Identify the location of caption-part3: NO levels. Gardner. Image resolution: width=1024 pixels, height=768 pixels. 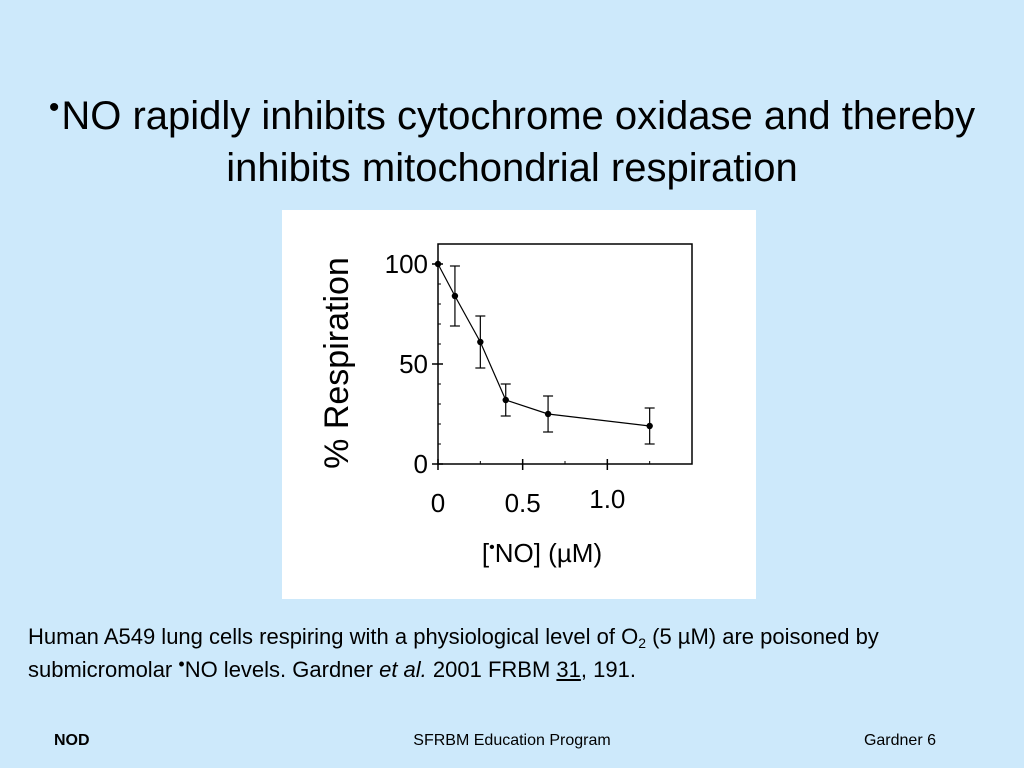
(282, 669).